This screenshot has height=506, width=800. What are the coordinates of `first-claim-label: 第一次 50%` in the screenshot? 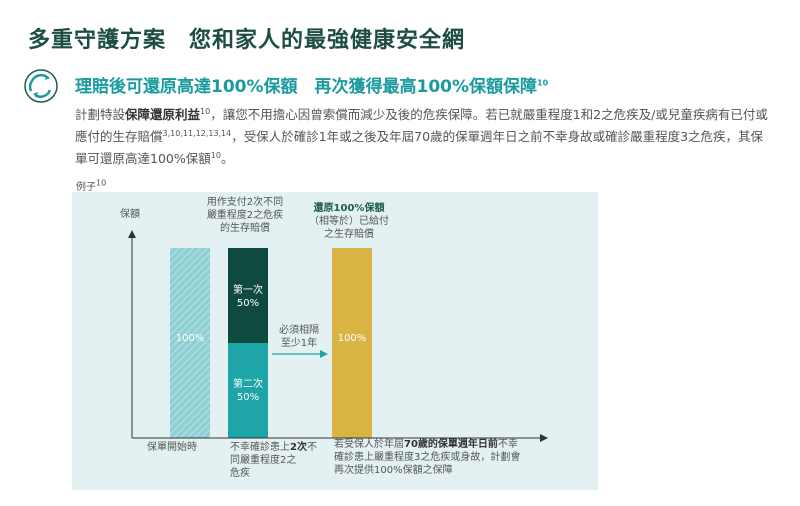 It's located at (248, 297).